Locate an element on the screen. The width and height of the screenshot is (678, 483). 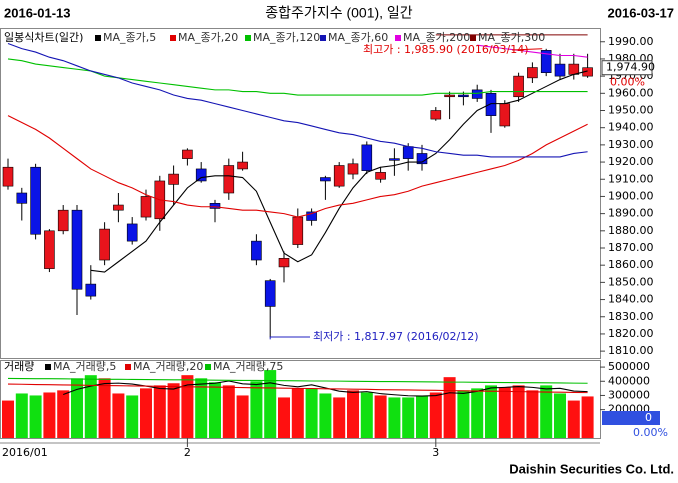
chart-title: 종합주가지수 (001), 일간 is located at coordinates (339, 13).